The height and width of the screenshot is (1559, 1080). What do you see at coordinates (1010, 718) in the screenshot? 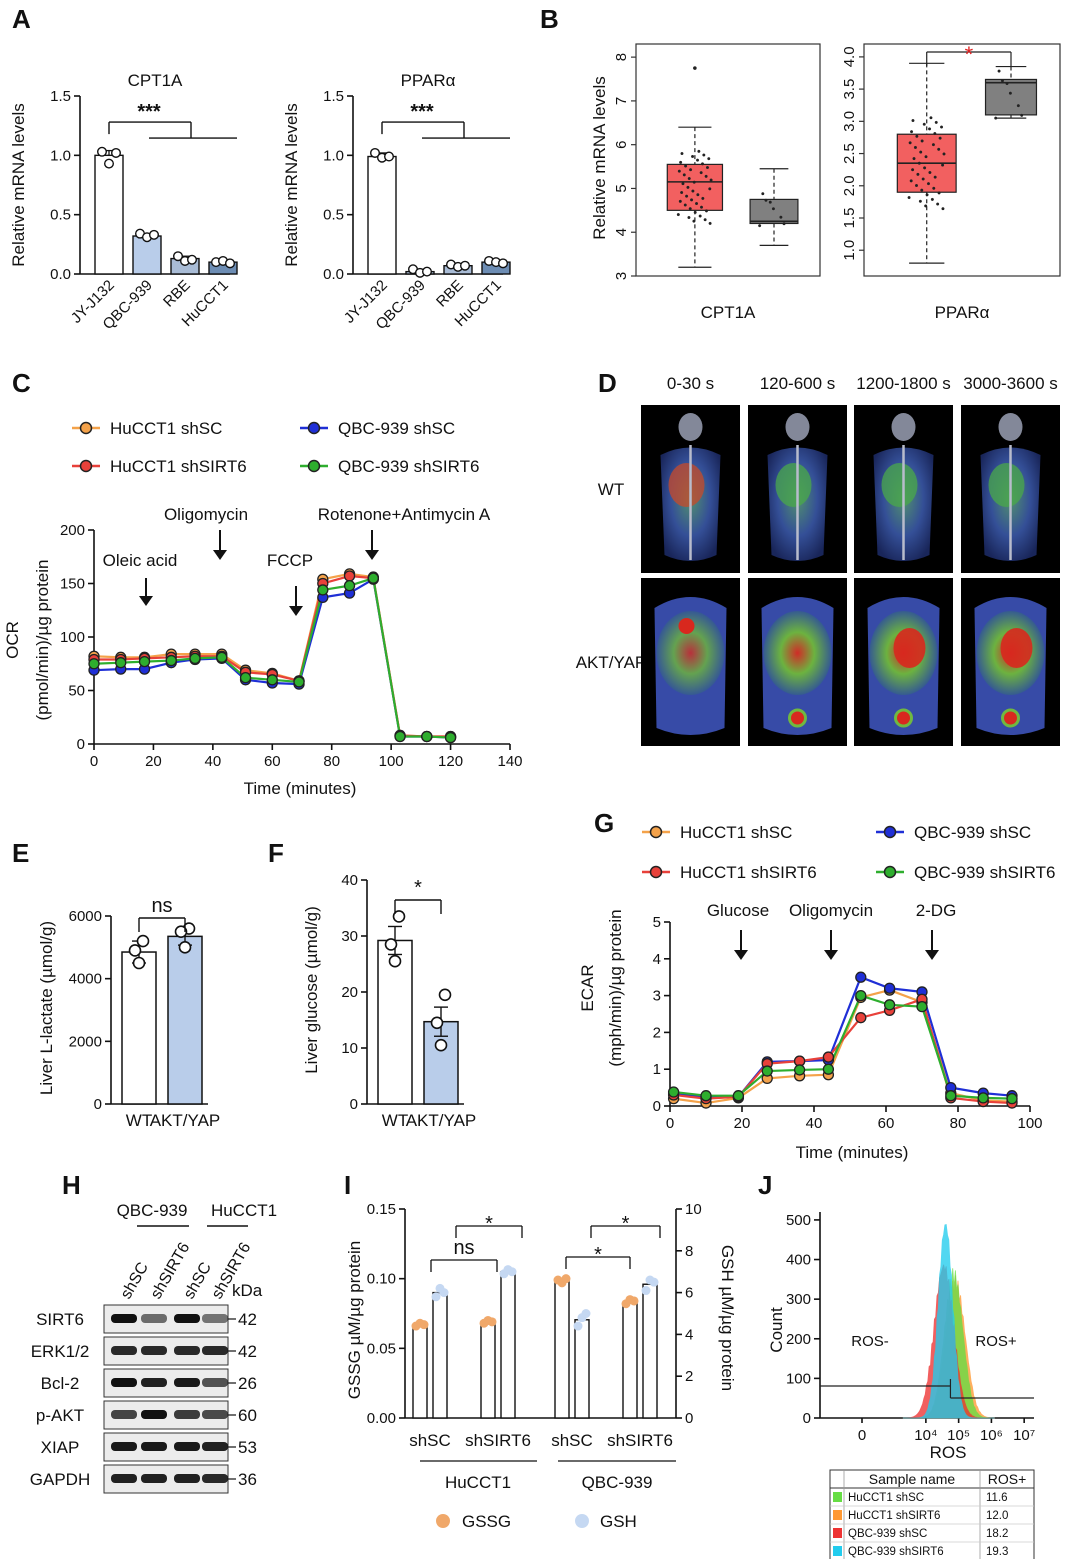
I see `bladder-signal` at bounding box center [1010, 718].